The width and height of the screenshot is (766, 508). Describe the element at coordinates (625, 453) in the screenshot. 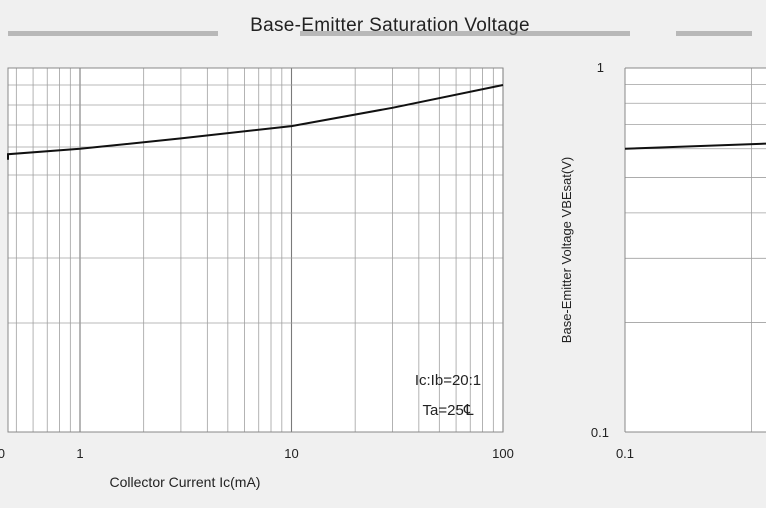

I see `x-tick-label: 0.1` at that location.